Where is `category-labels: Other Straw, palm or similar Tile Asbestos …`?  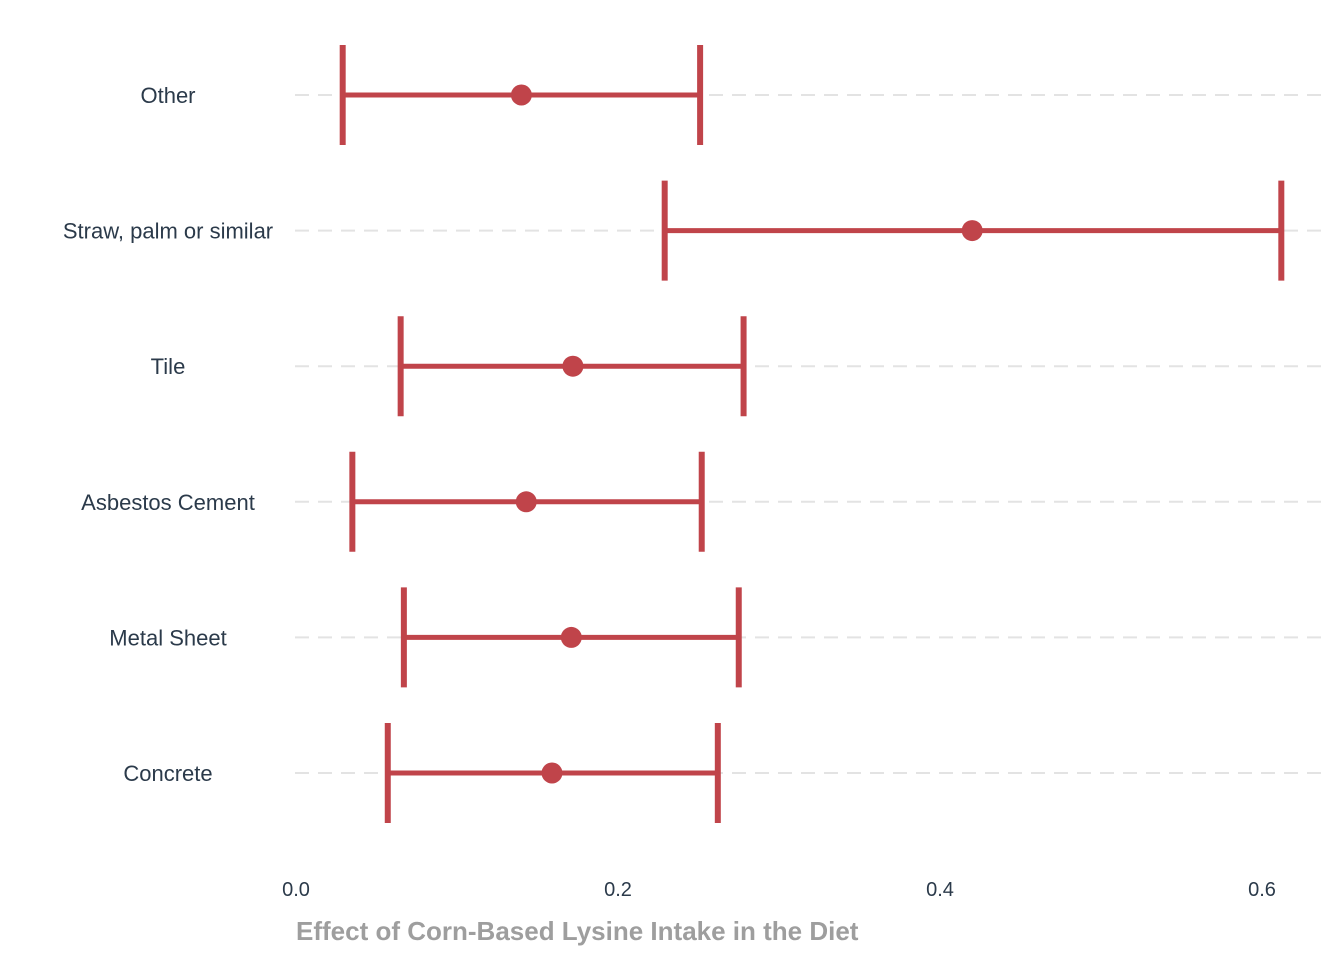 category-labels: Other Straw, palm or similar Tile Asbestos … is located at coordinates (168, 434).